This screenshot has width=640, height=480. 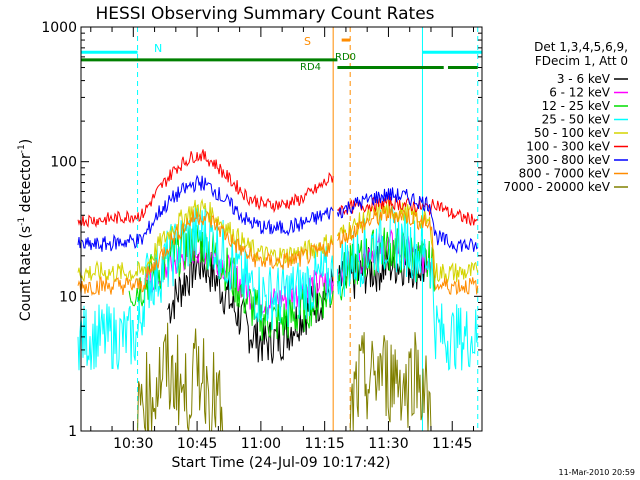 I want to click on legend-header-line-2: FDecim 1, Att 0, so click(x=581, y=61).